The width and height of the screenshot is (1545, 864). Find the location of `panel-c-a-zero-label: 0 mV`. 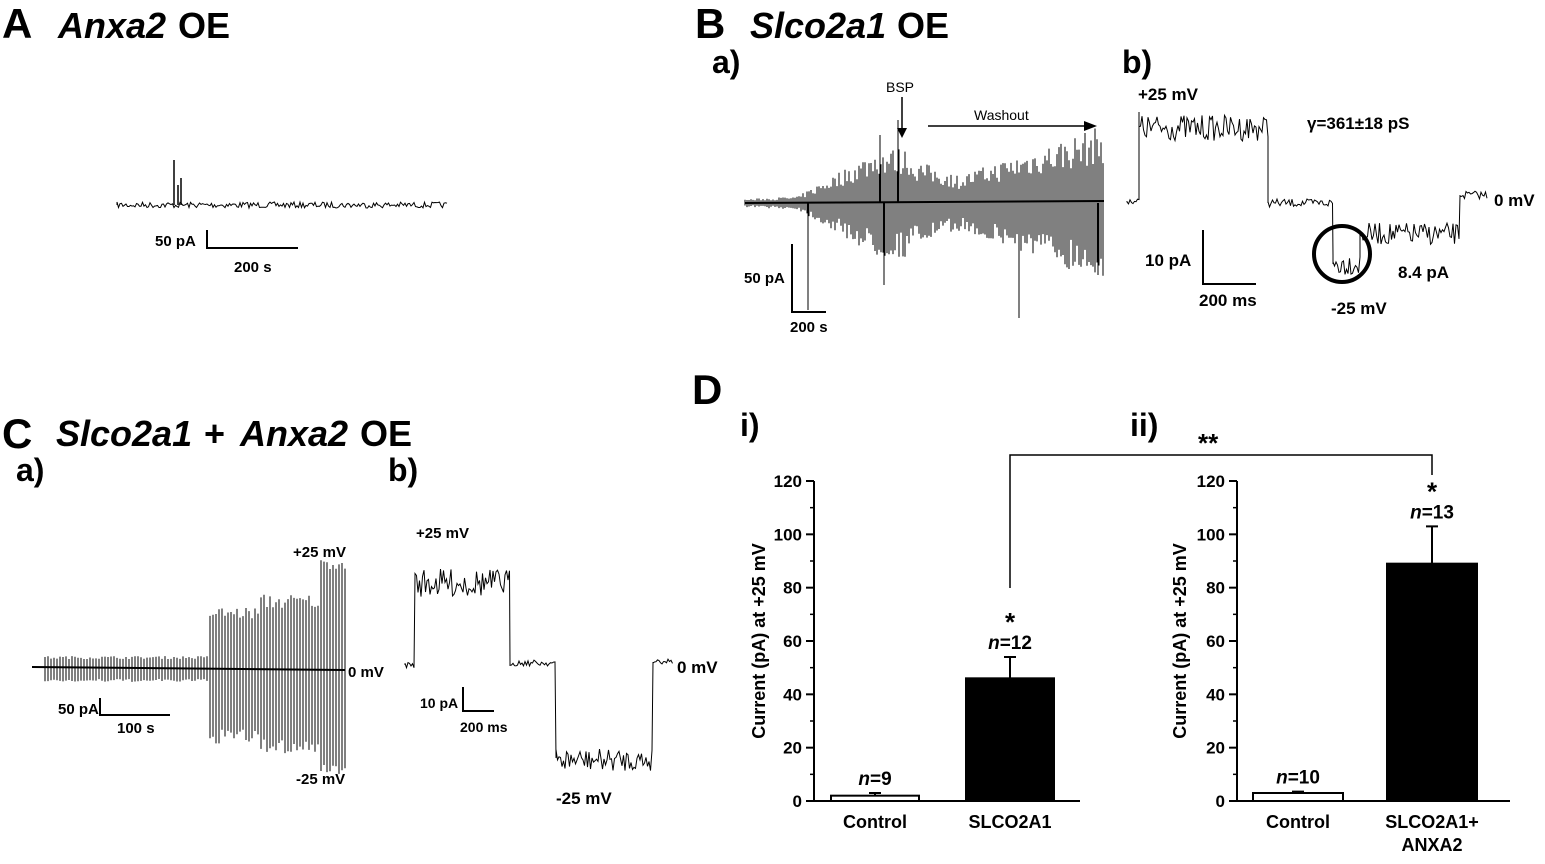

panel-c-a-zero-label: 0 mV is located at coordinates (366, 672).